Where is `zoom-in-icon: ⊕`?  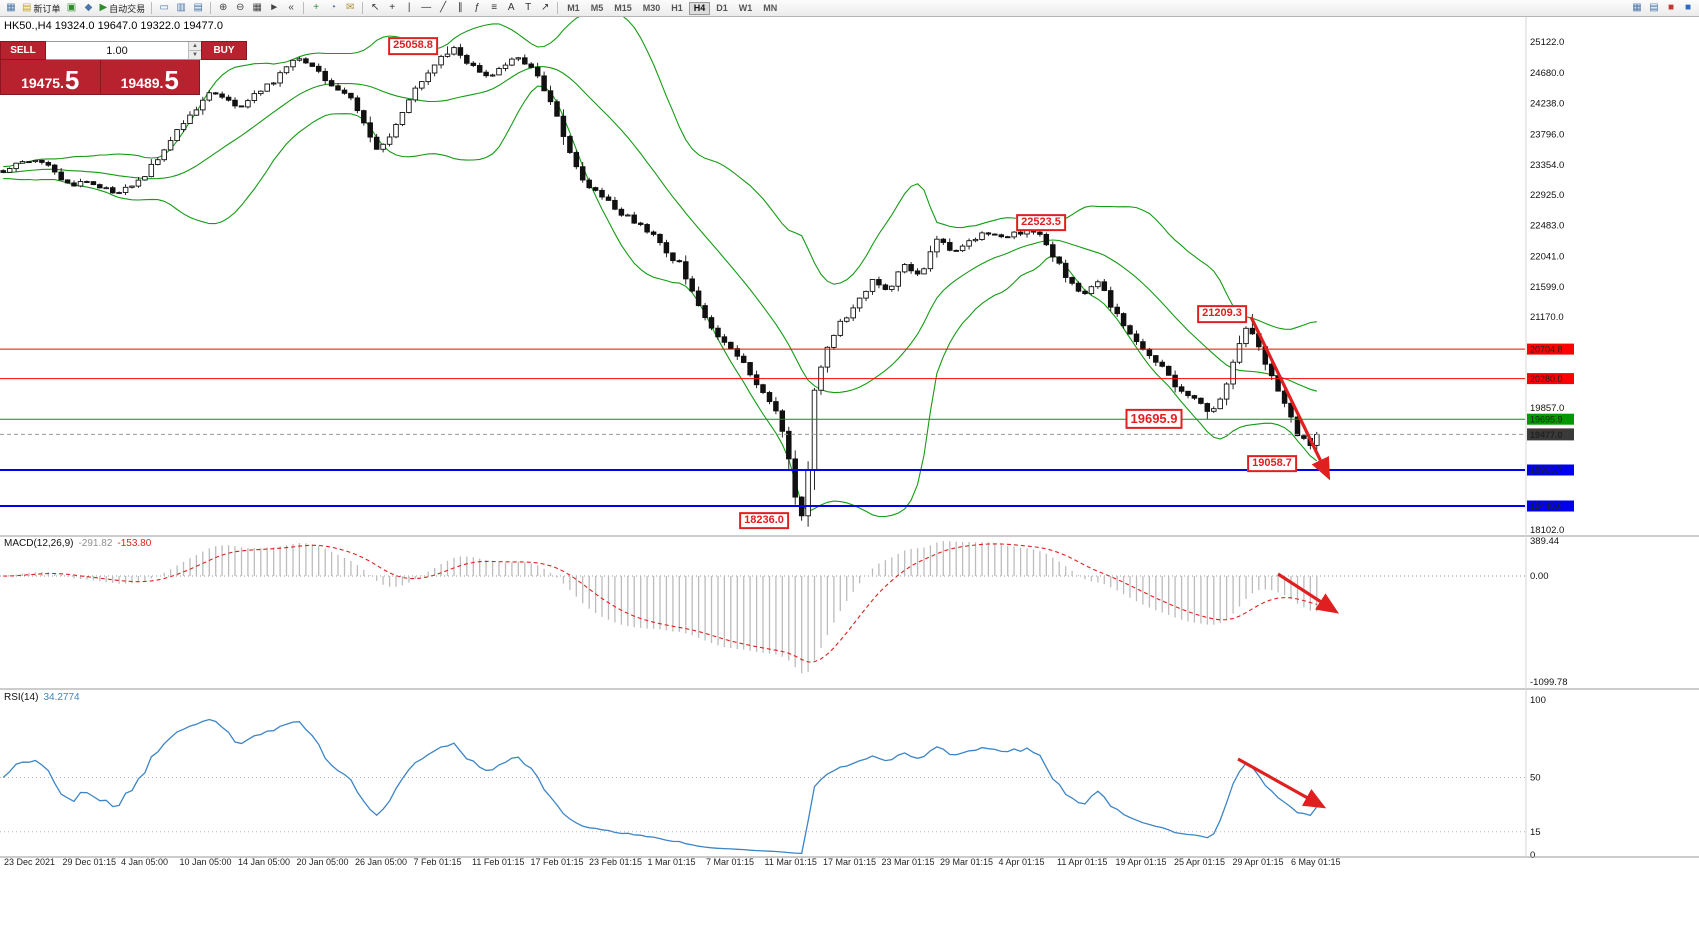 zoom-in-icon: ⊕ is located at coordinates (223, 8).